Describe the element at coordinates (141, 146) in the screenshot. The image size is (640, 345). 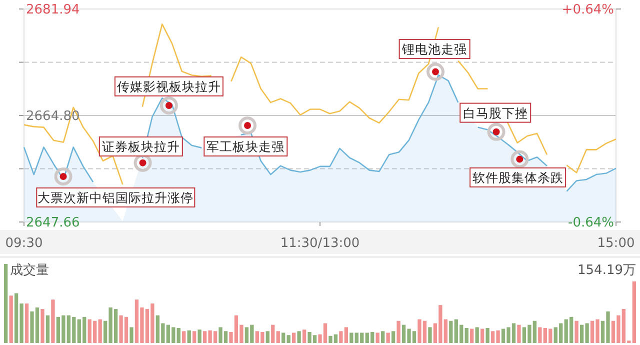
I see `annotation: 证券板块拉升` at that location.